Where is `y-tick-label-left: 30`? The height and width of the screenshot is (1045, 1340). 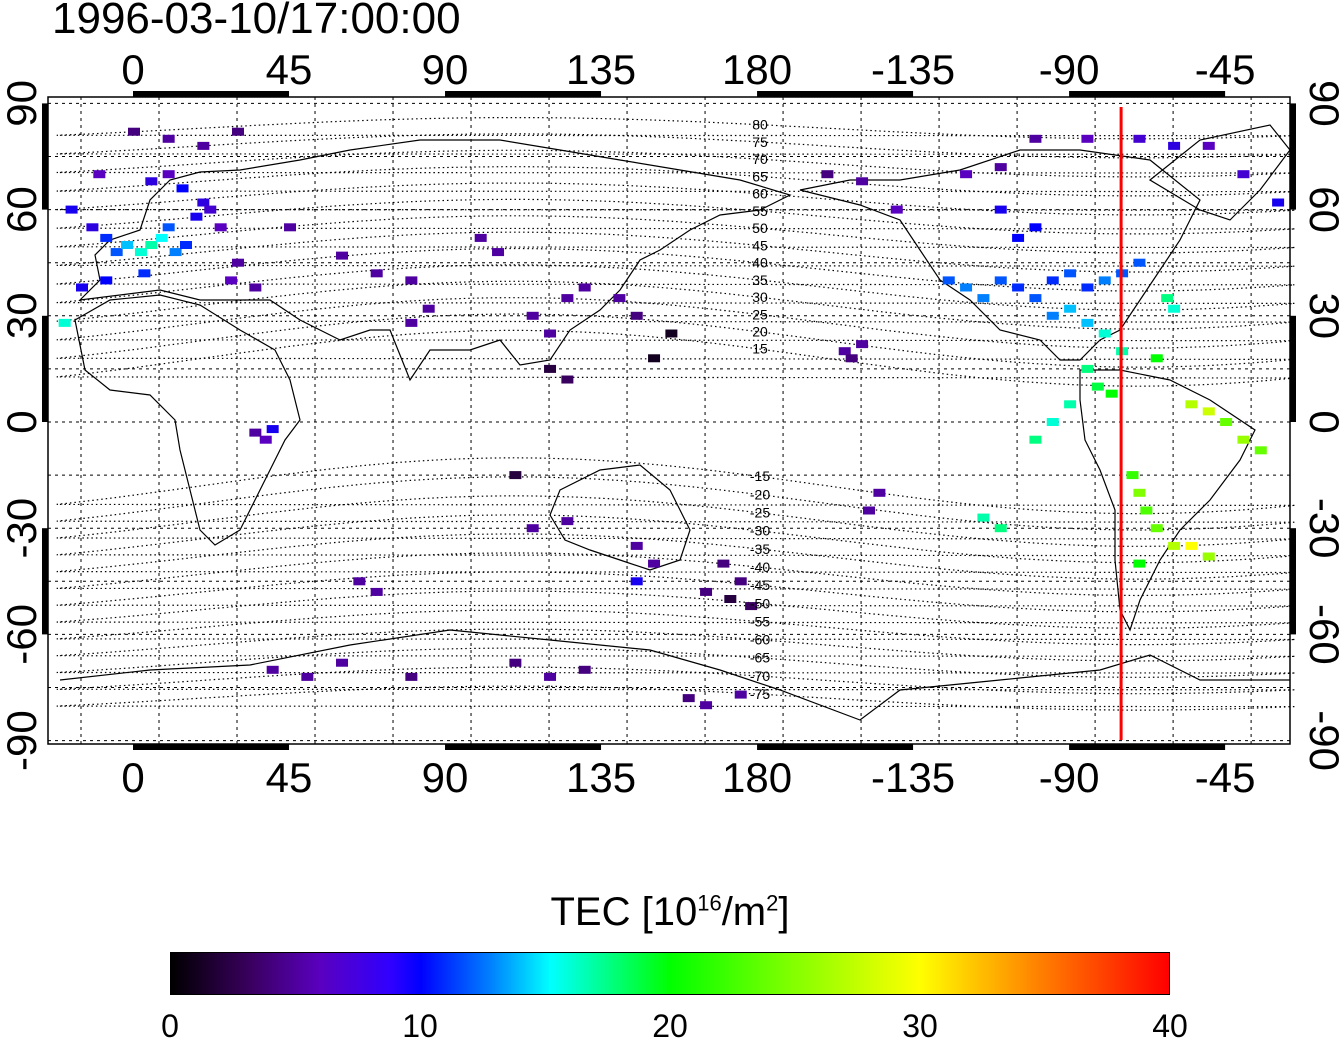
y-tick-label-left: 30 is located at coordinates (22, 315).